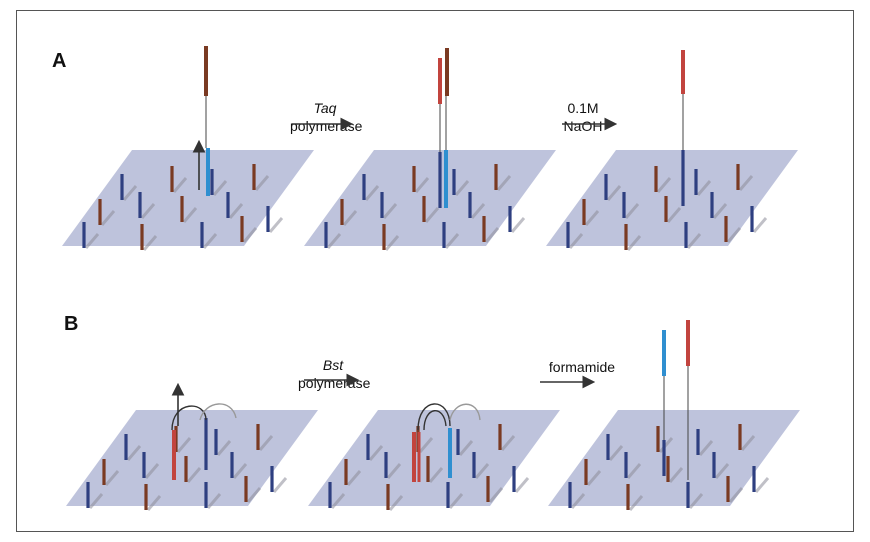 This screenshot has width=870, height=542. I want to click on hairpin-loop-shadow, so click(465, 412).